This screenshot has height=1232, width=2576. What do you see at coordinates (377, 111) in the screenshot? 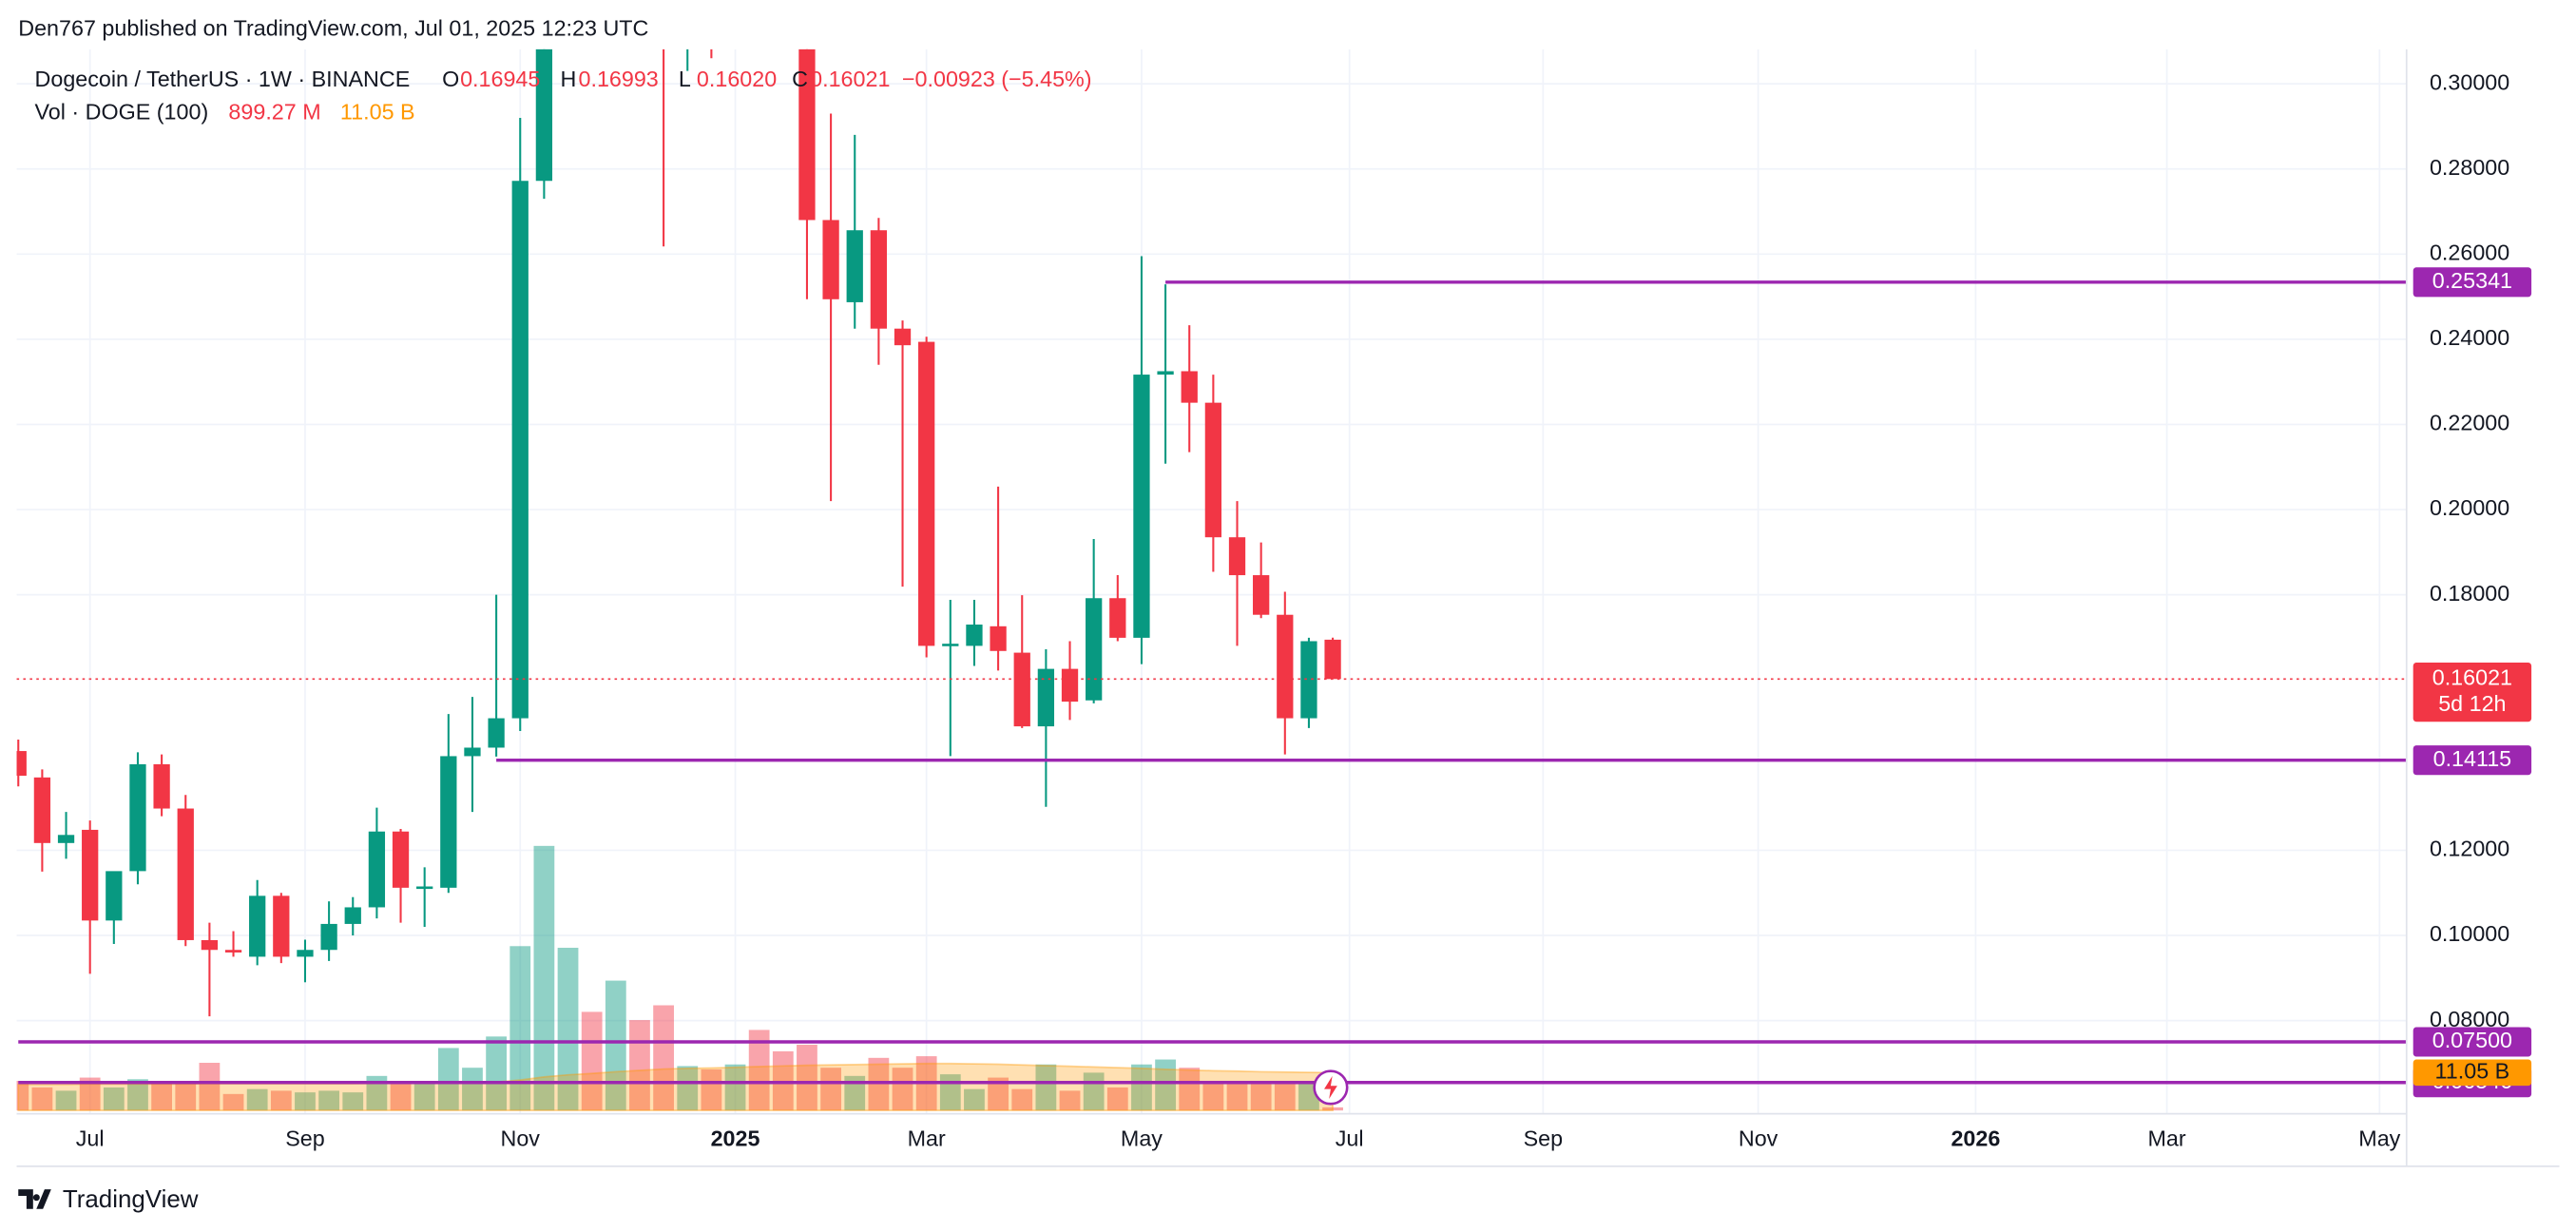
I see `volume-ma-value: 11.05 B` at bounding box center [377, 111].